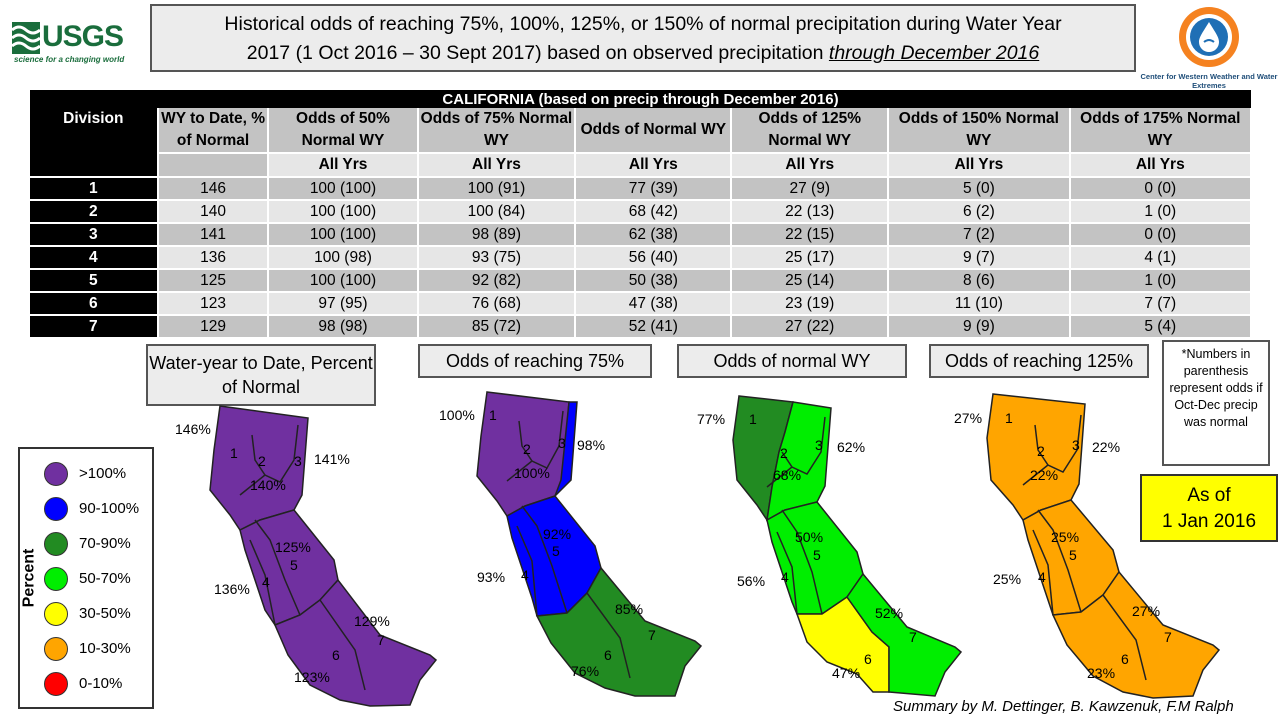 The width and height of the screenshot is (1280, 720). Describe the element at coordinates (979, 131) in the screenshot. I see `header-odds-150: Odds of 150% Normal WY` at that location.